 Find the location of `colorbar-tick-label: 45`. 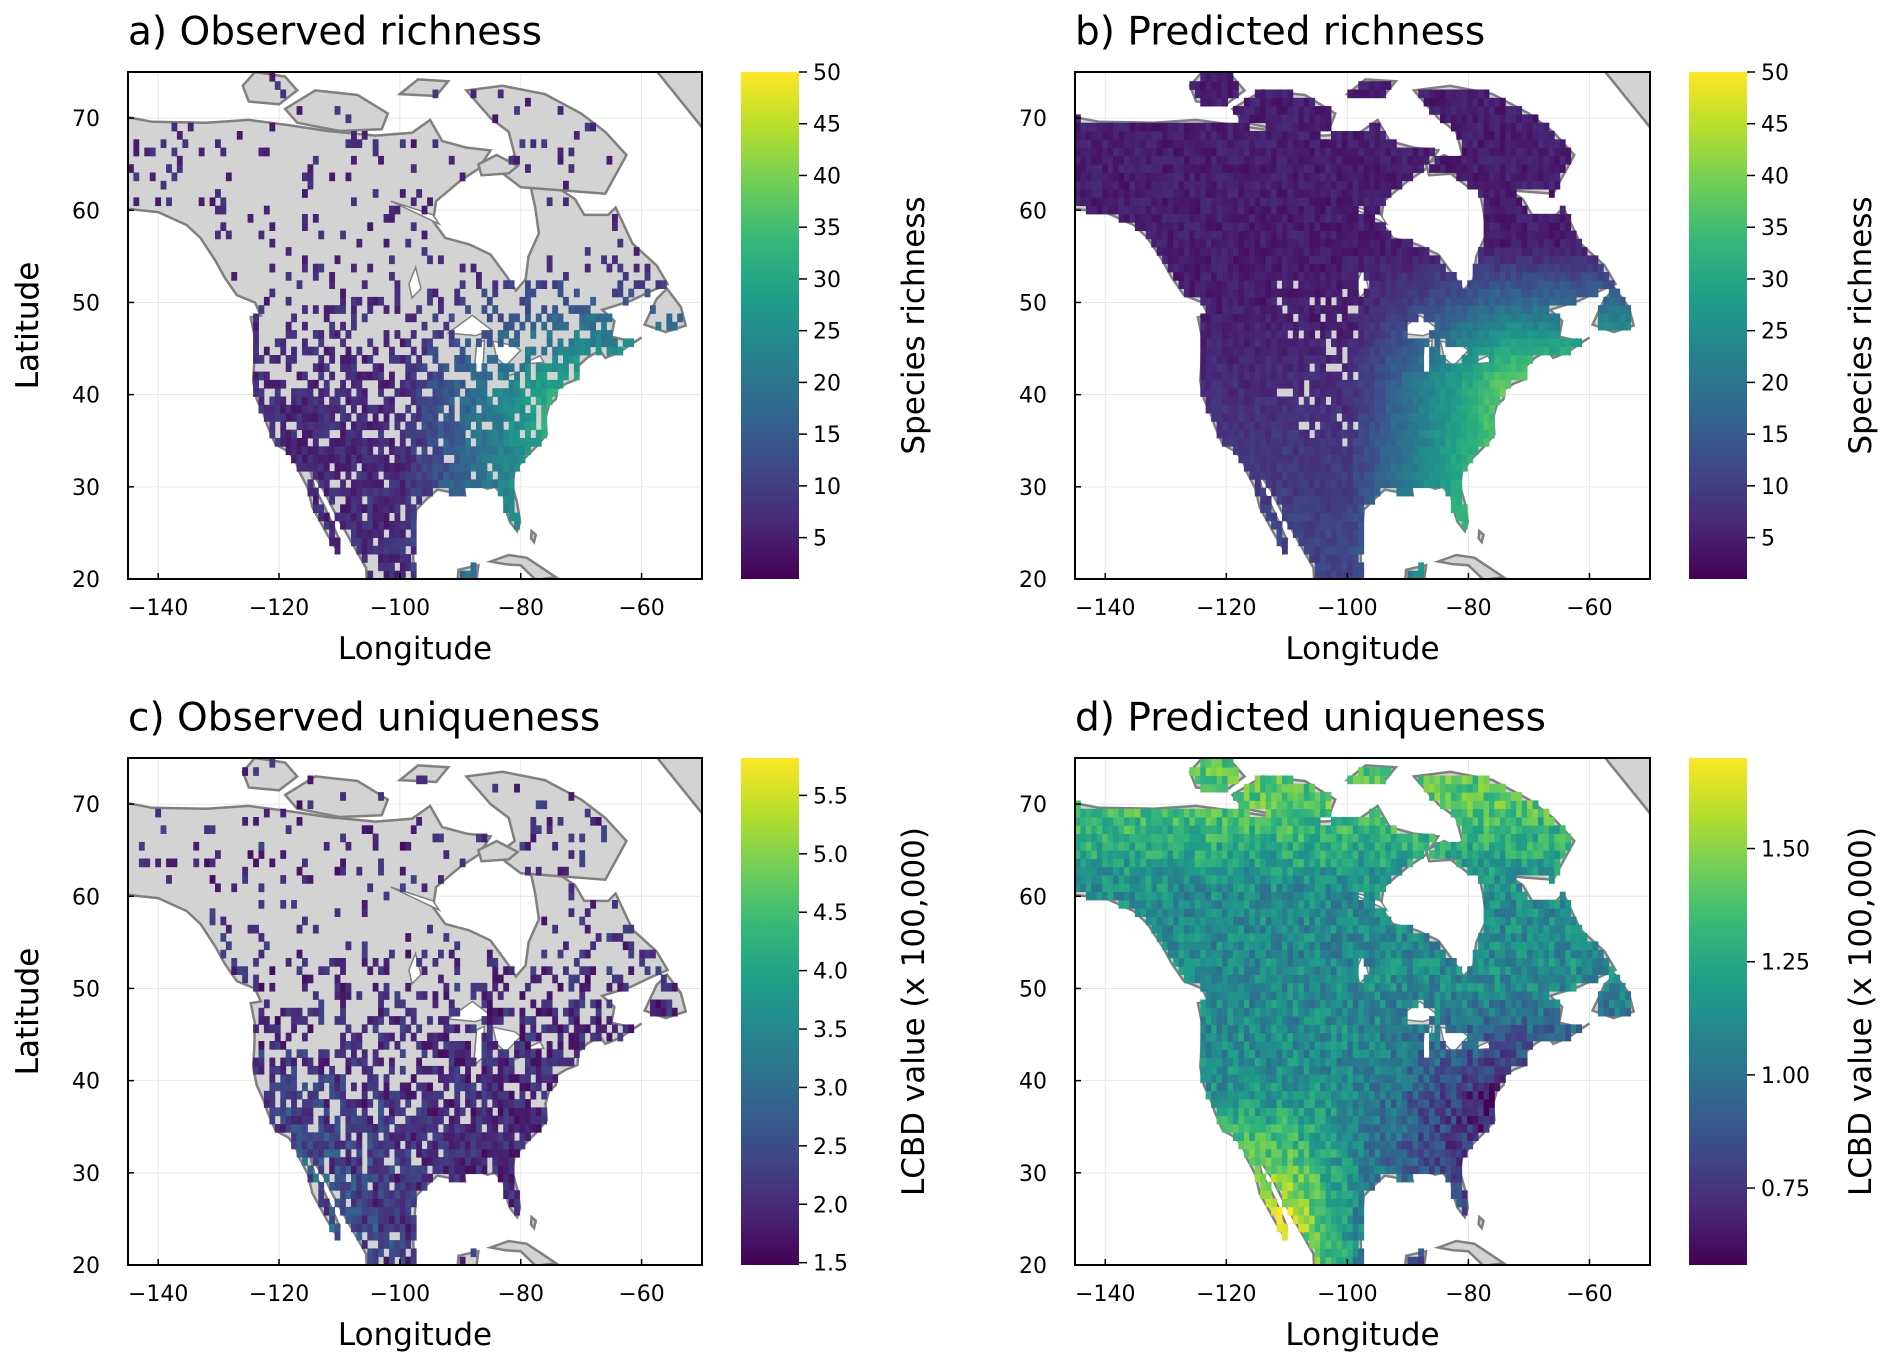

colorbar-tick-label: 45 is located at coordinates (827, 125).